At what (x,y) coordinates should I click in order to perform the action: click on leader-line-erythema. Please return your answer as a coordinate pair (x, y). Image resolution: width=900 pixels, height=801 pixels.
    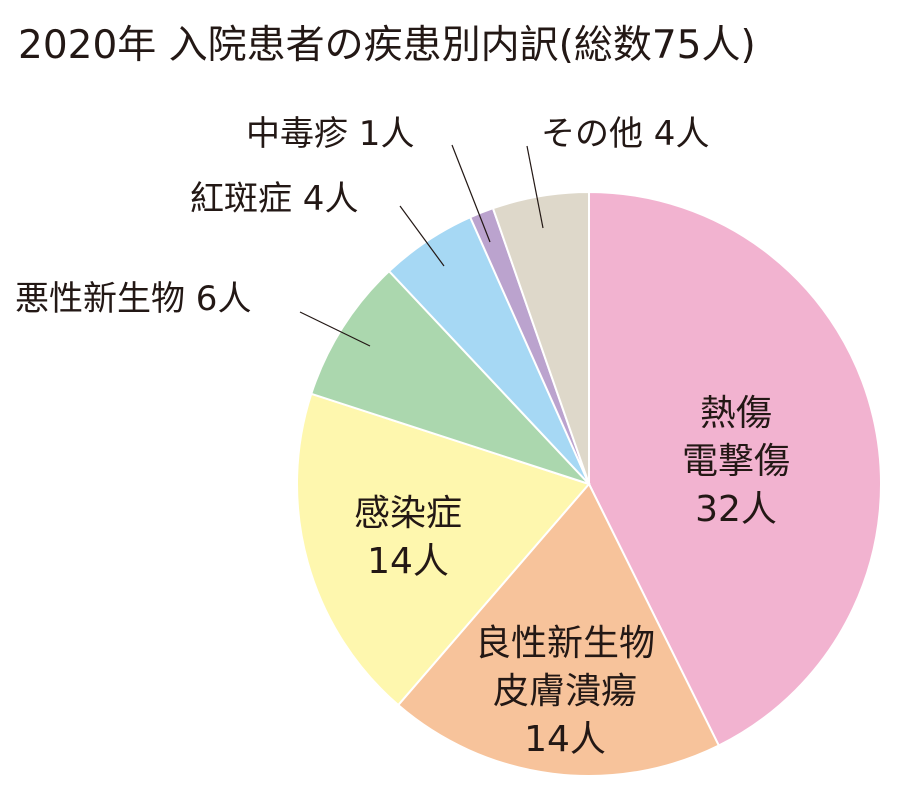
    Looking at the image, I should click on (422, 236).